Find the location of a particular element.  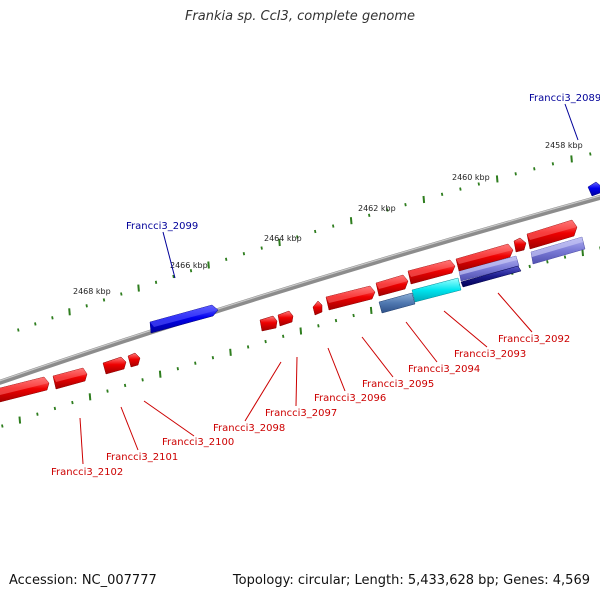

gene-label-francci3-2098: Francci3_2098 is located at coordinates (249, 428).